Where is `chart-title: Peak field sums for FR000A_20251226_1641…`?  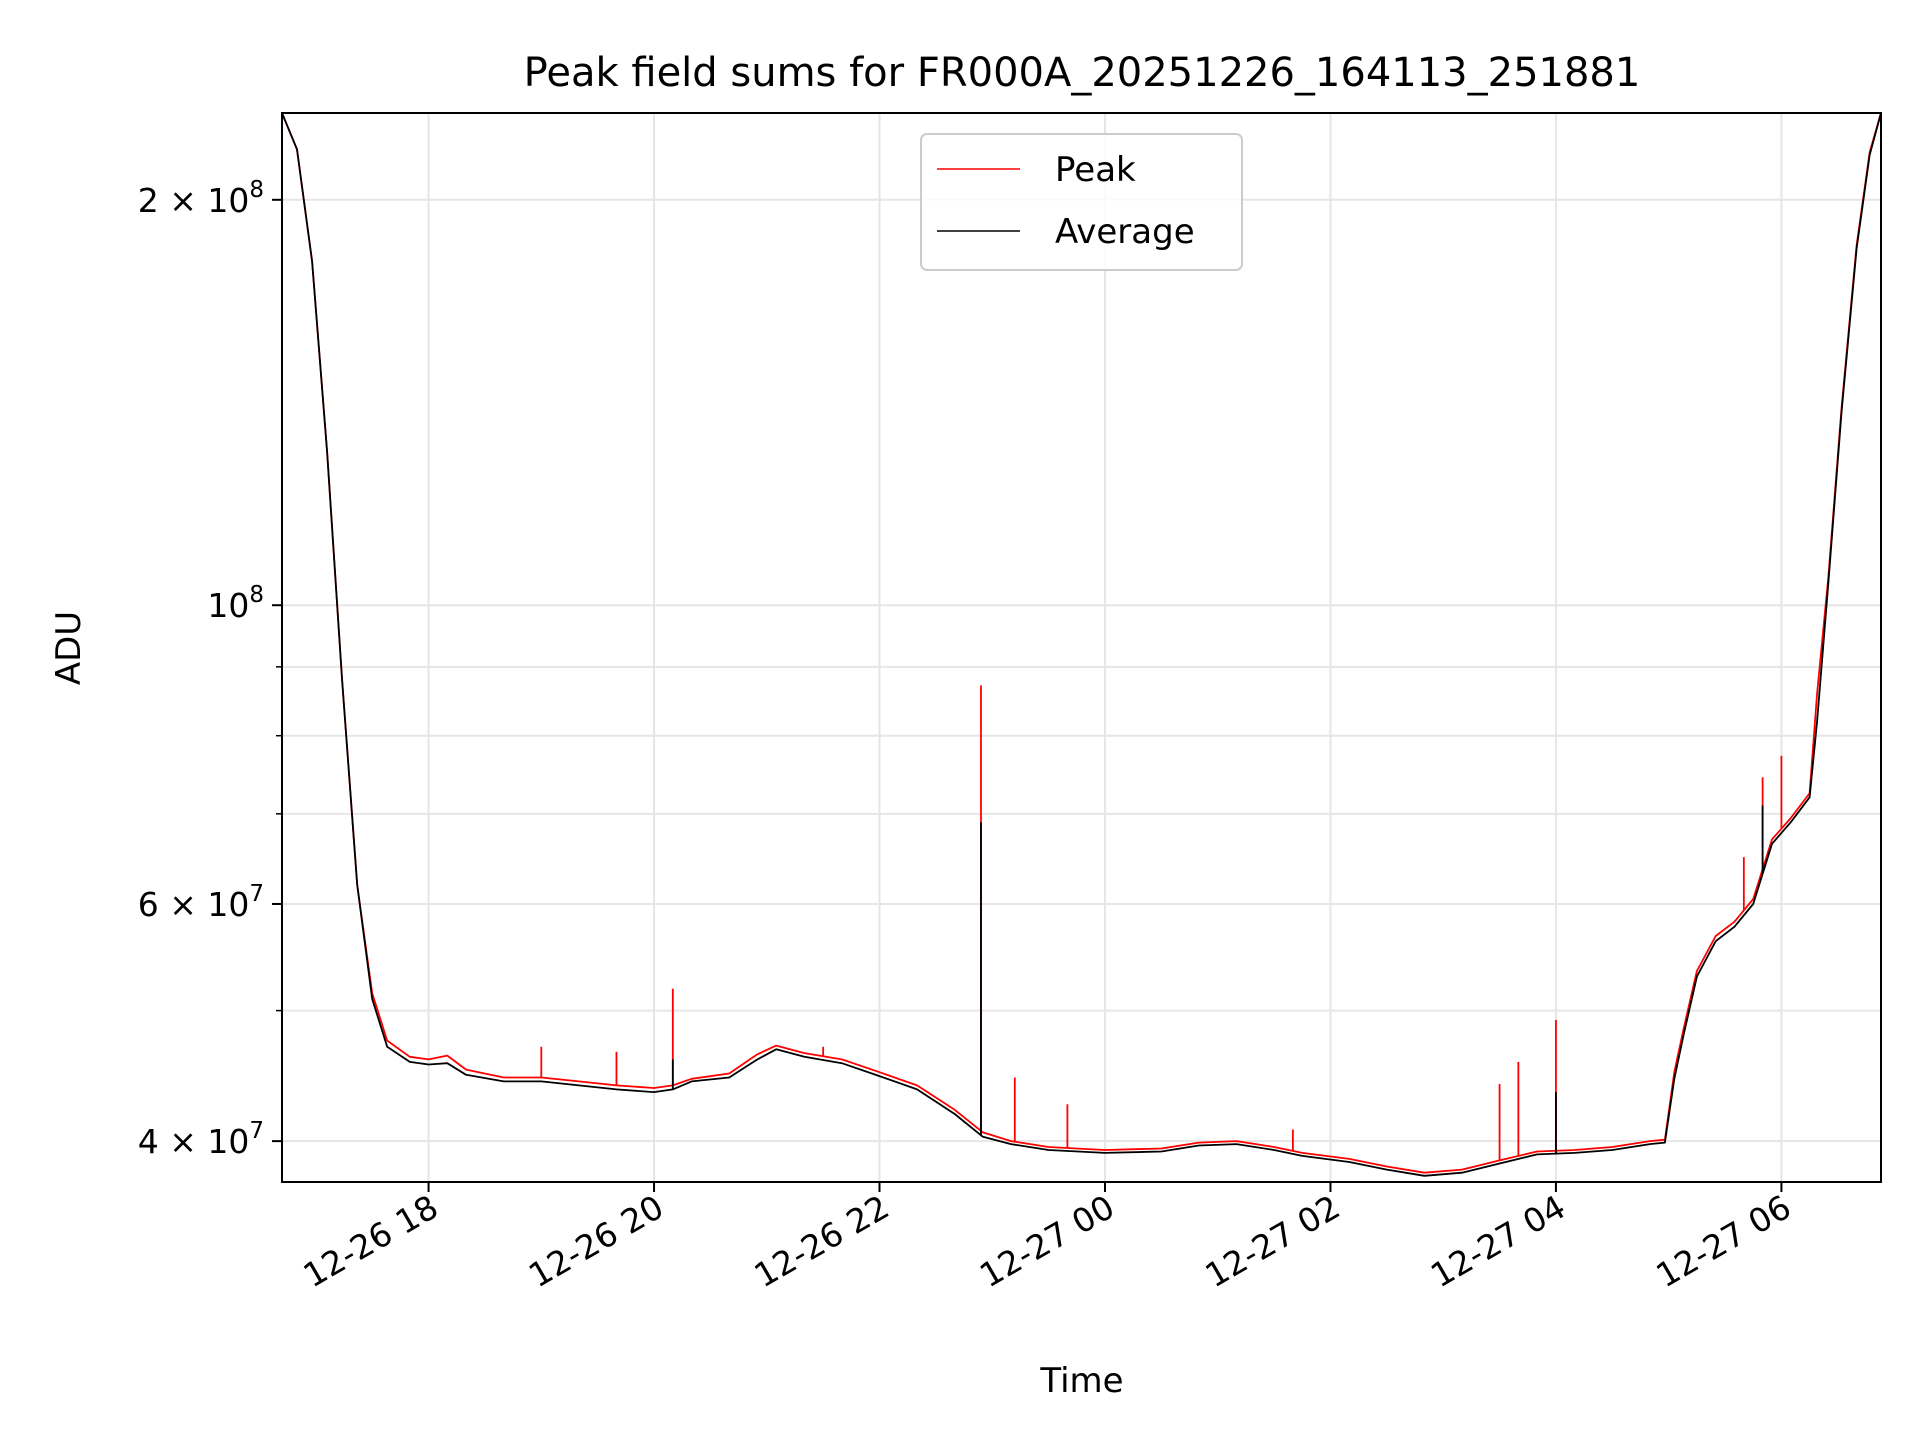 chart-title: Peak field sums for FR000A_20251226_1641… is located at coordinates (1082, 73).